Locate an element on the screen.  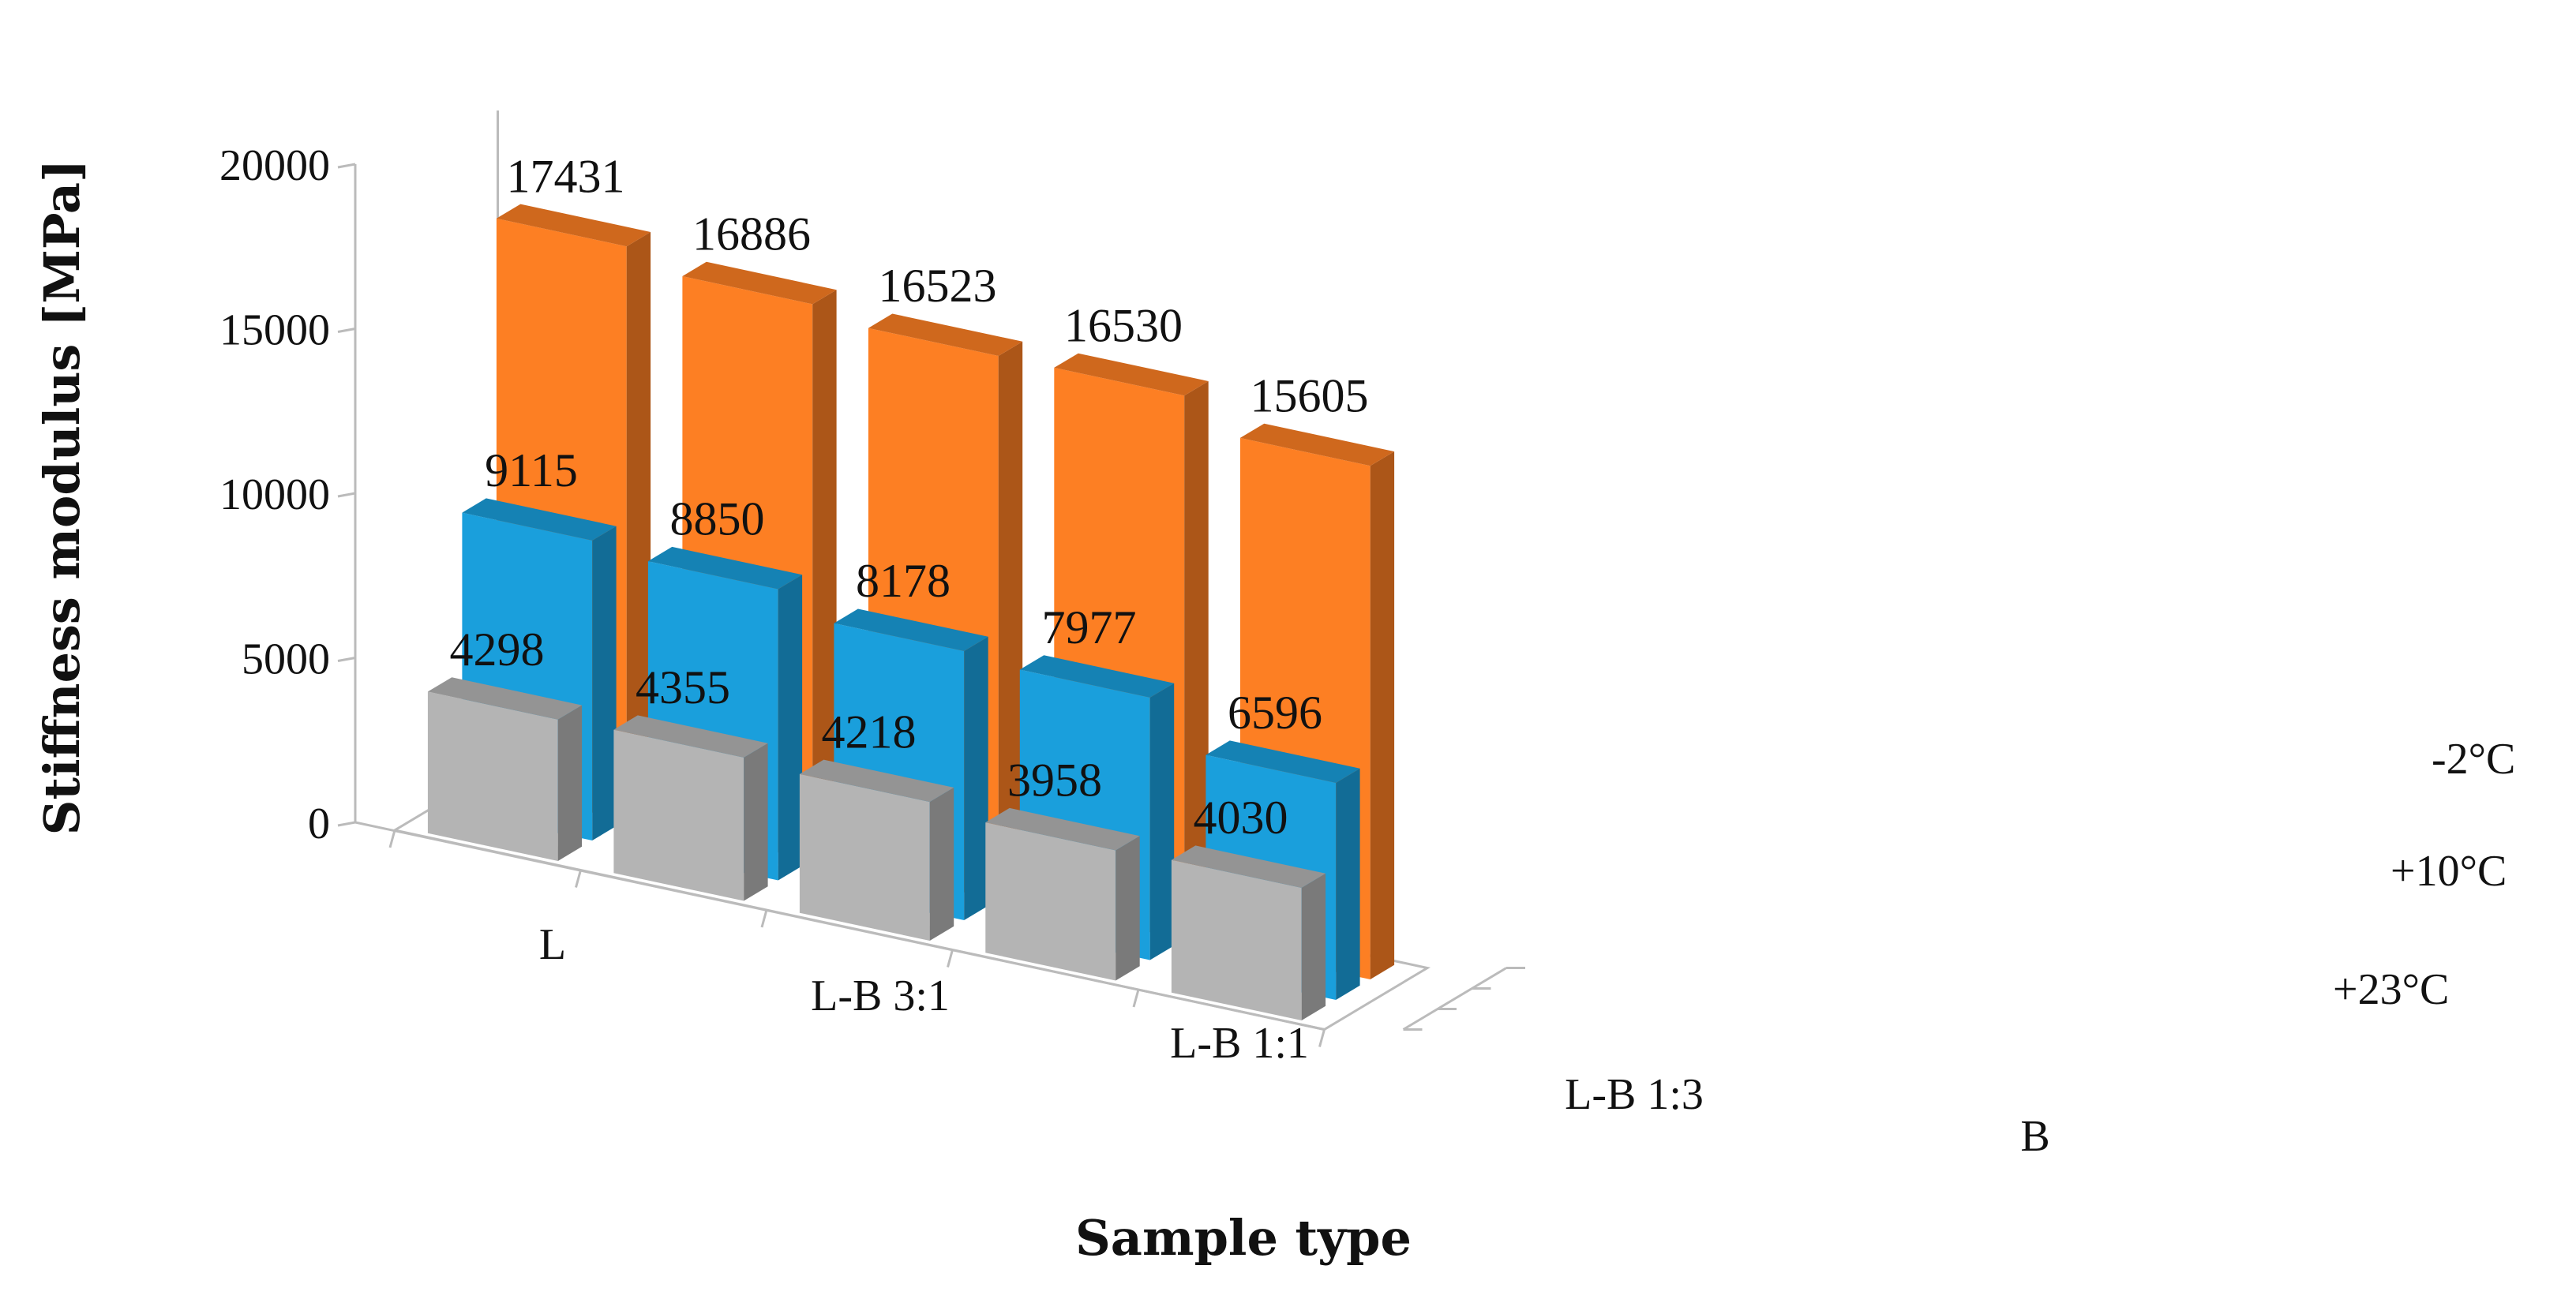
y-tick-label: 0 is located at coordinates (319, 823).